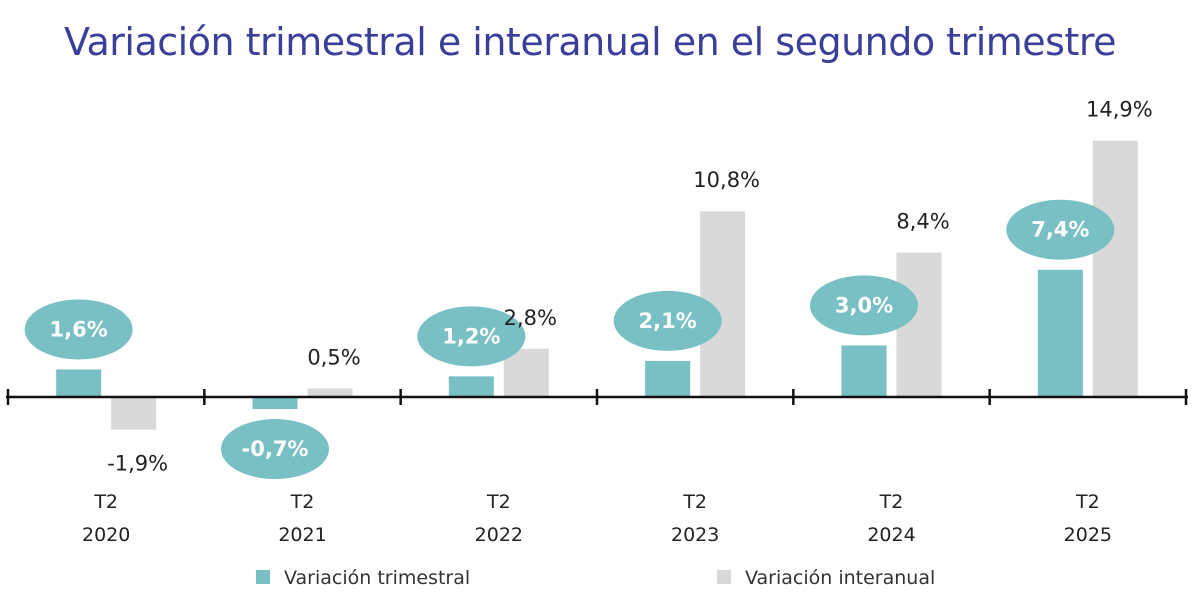 The height and width of the screenshot is (610, 1200). What do you see at coordinates (726, 180) in the screenshot?
I see `label-interanual-3: 10,8%` at bounding box center [726, 180].